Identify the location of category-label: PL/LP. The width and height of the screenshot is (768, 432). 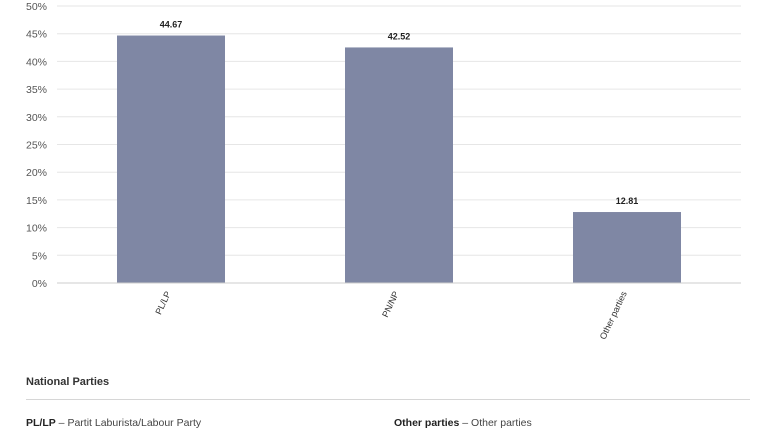
(162, 303).